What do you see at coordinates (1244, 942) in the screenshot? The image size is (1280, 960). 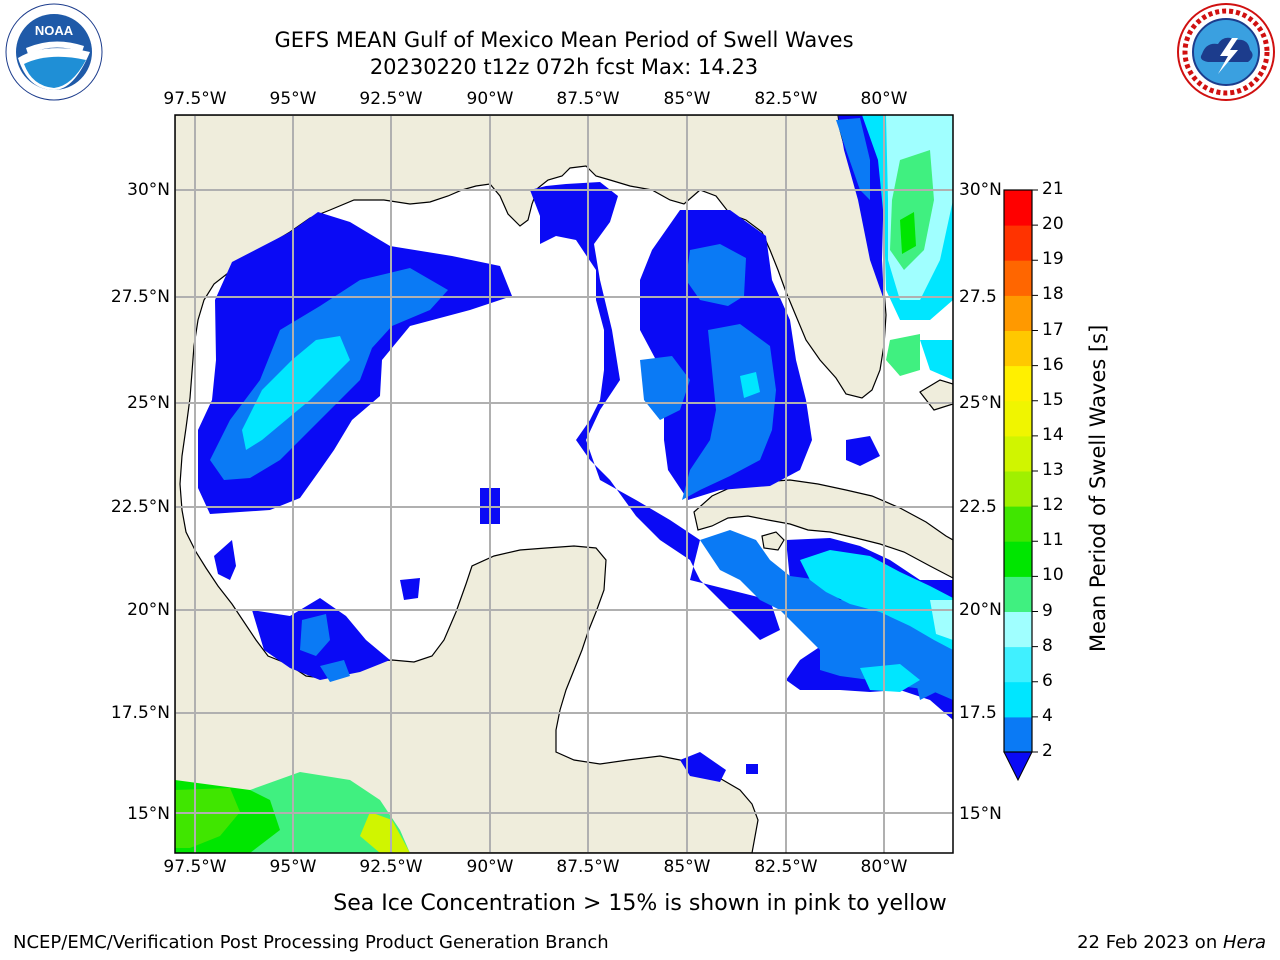 I see `footer-host-name: Hera` at bounding box center [1244, 942].